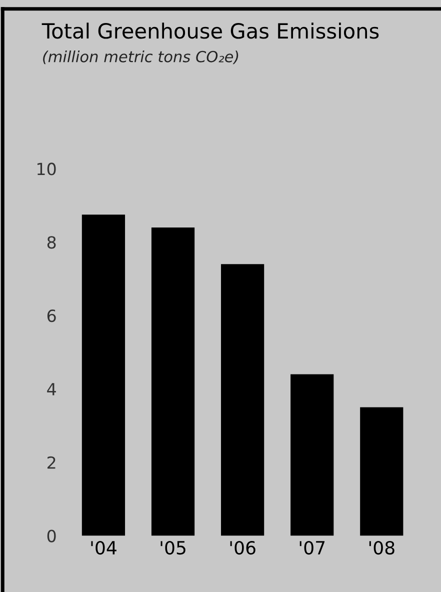 The height and width of the screenshot is (592, 441). What do you see at coordinates (312, 547) in the screenshot?
I see `x-tick-label: '07` at bounding box center [312, 547].